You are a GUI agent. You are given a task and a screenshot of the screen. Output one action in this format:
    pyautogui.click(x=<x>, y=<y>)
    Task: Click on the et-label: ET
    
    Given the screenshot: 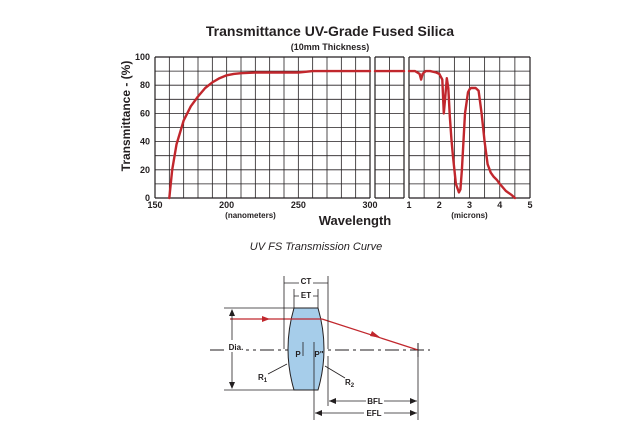 What is the action you would take?
    pyautogui.click(x=306, y=295)
    